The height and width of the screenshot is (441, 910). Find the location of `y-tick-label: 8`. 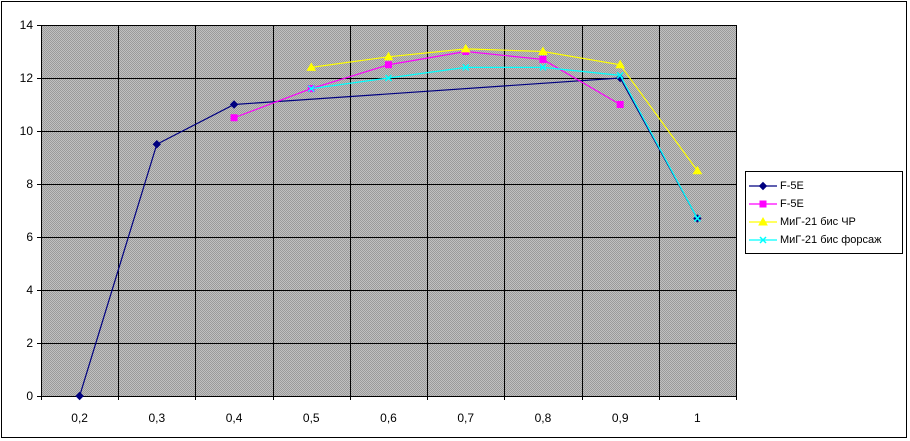

y-tick-label: 8 is located at coordinates (29, 184).